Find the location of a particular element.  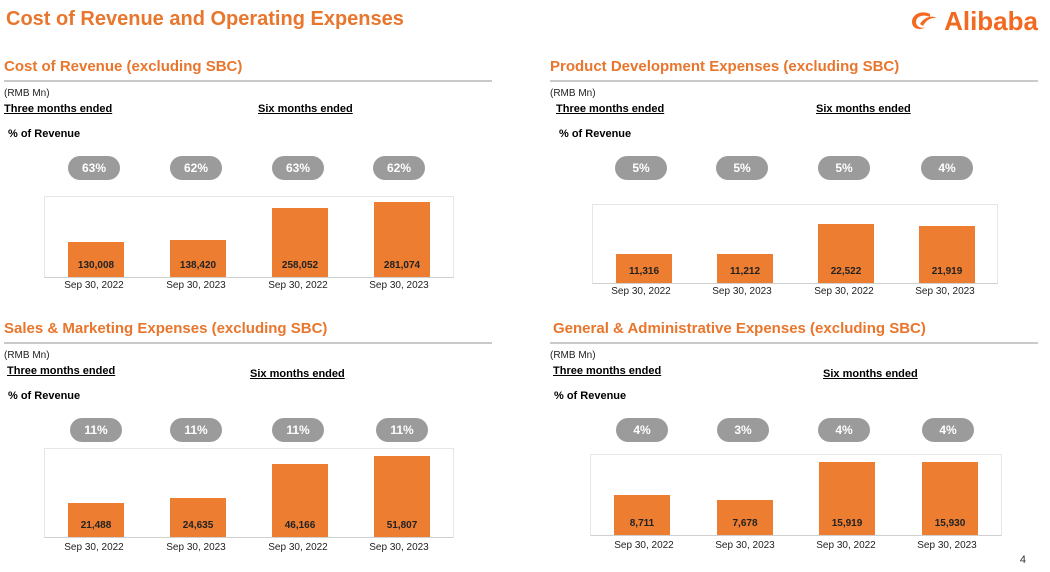

plot-area: 11,316 11,212 22,522 21,919 is located at coordinates (795, 244).